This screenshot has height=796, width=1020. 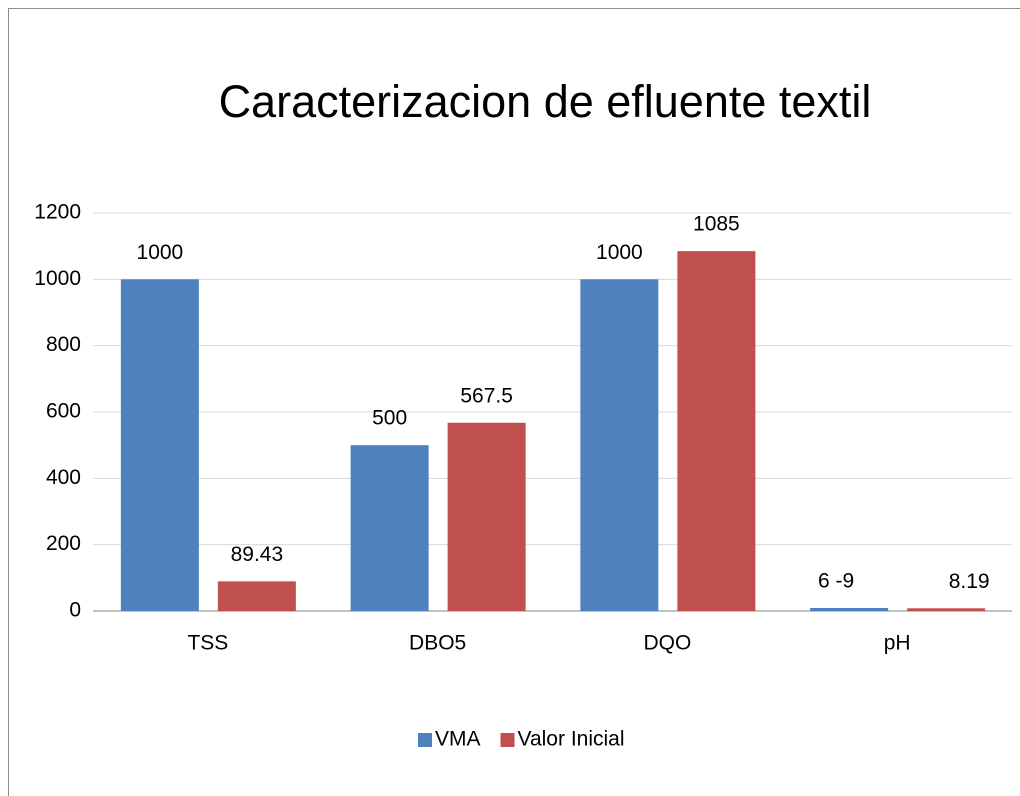 I want to click on legend-label: VMA, so click(x=458, y=739).